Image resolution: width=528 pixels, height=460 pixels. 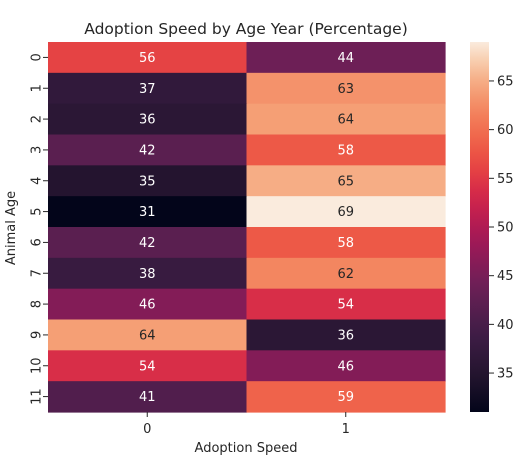 I want to click on colorbar-gradient, so click(x=479, y=227).